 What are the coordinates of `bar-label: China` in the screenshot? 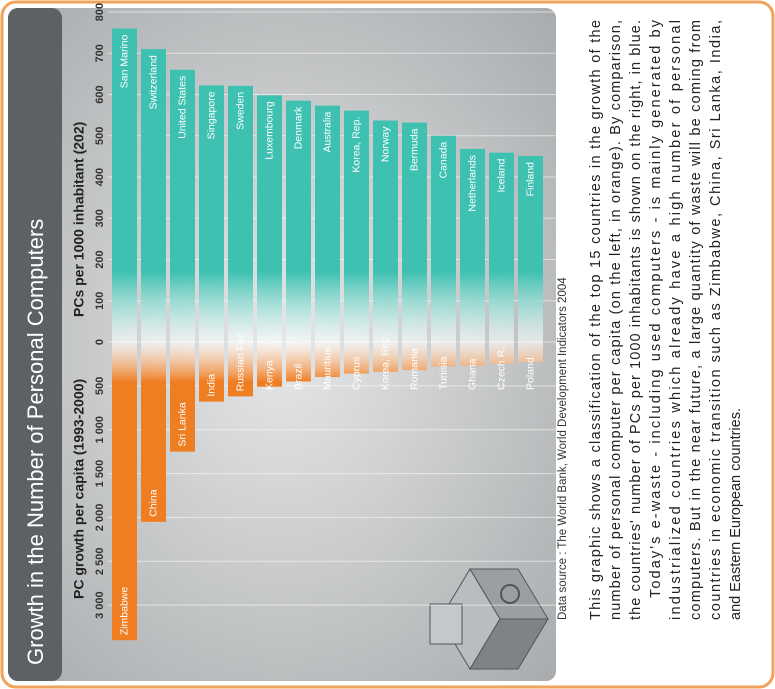 It's located at (153, 503).